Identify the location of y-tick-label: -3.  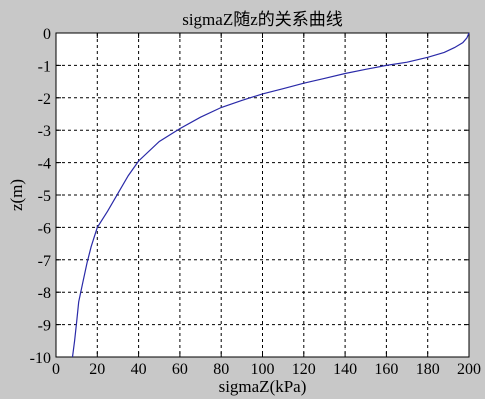
(44, 131).